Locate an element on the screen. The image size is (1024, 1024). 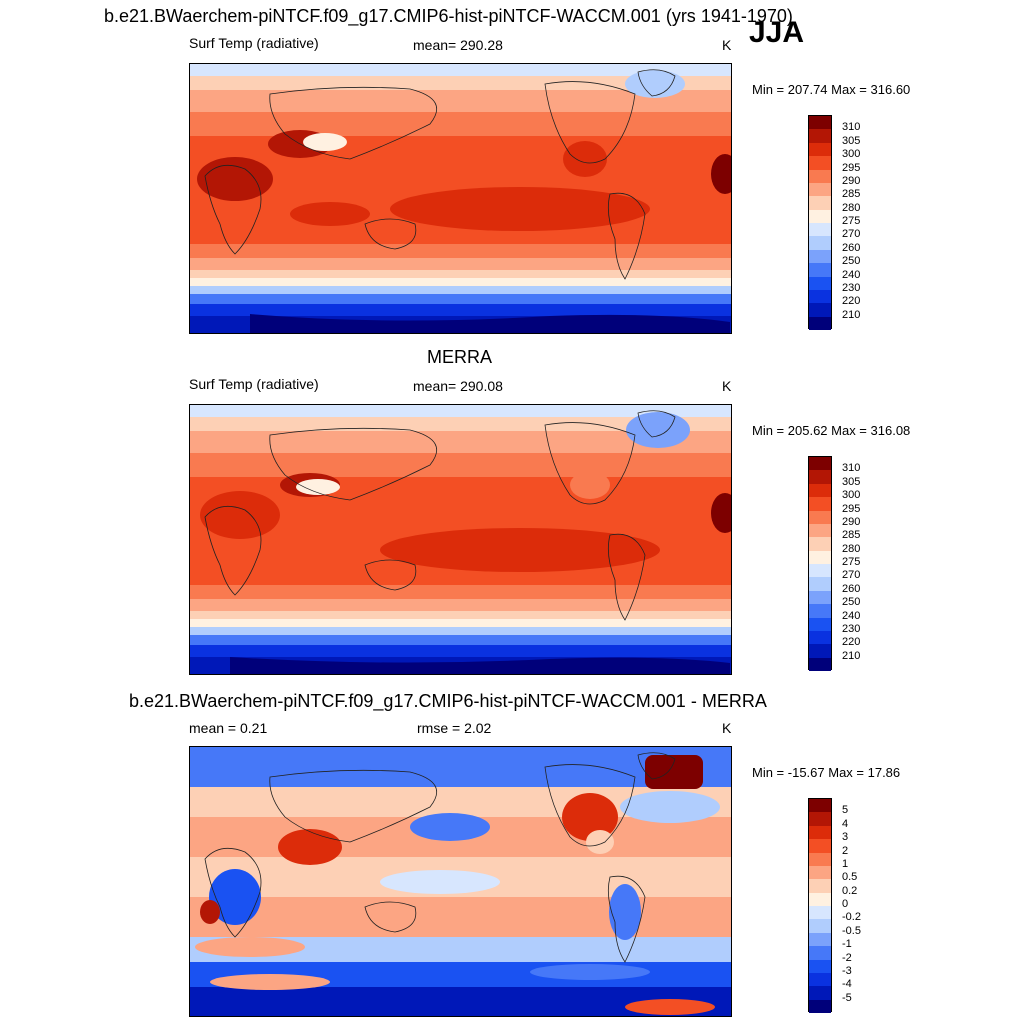
colorbar-tick-label: 0.2 is located at coordinates (850, 890).